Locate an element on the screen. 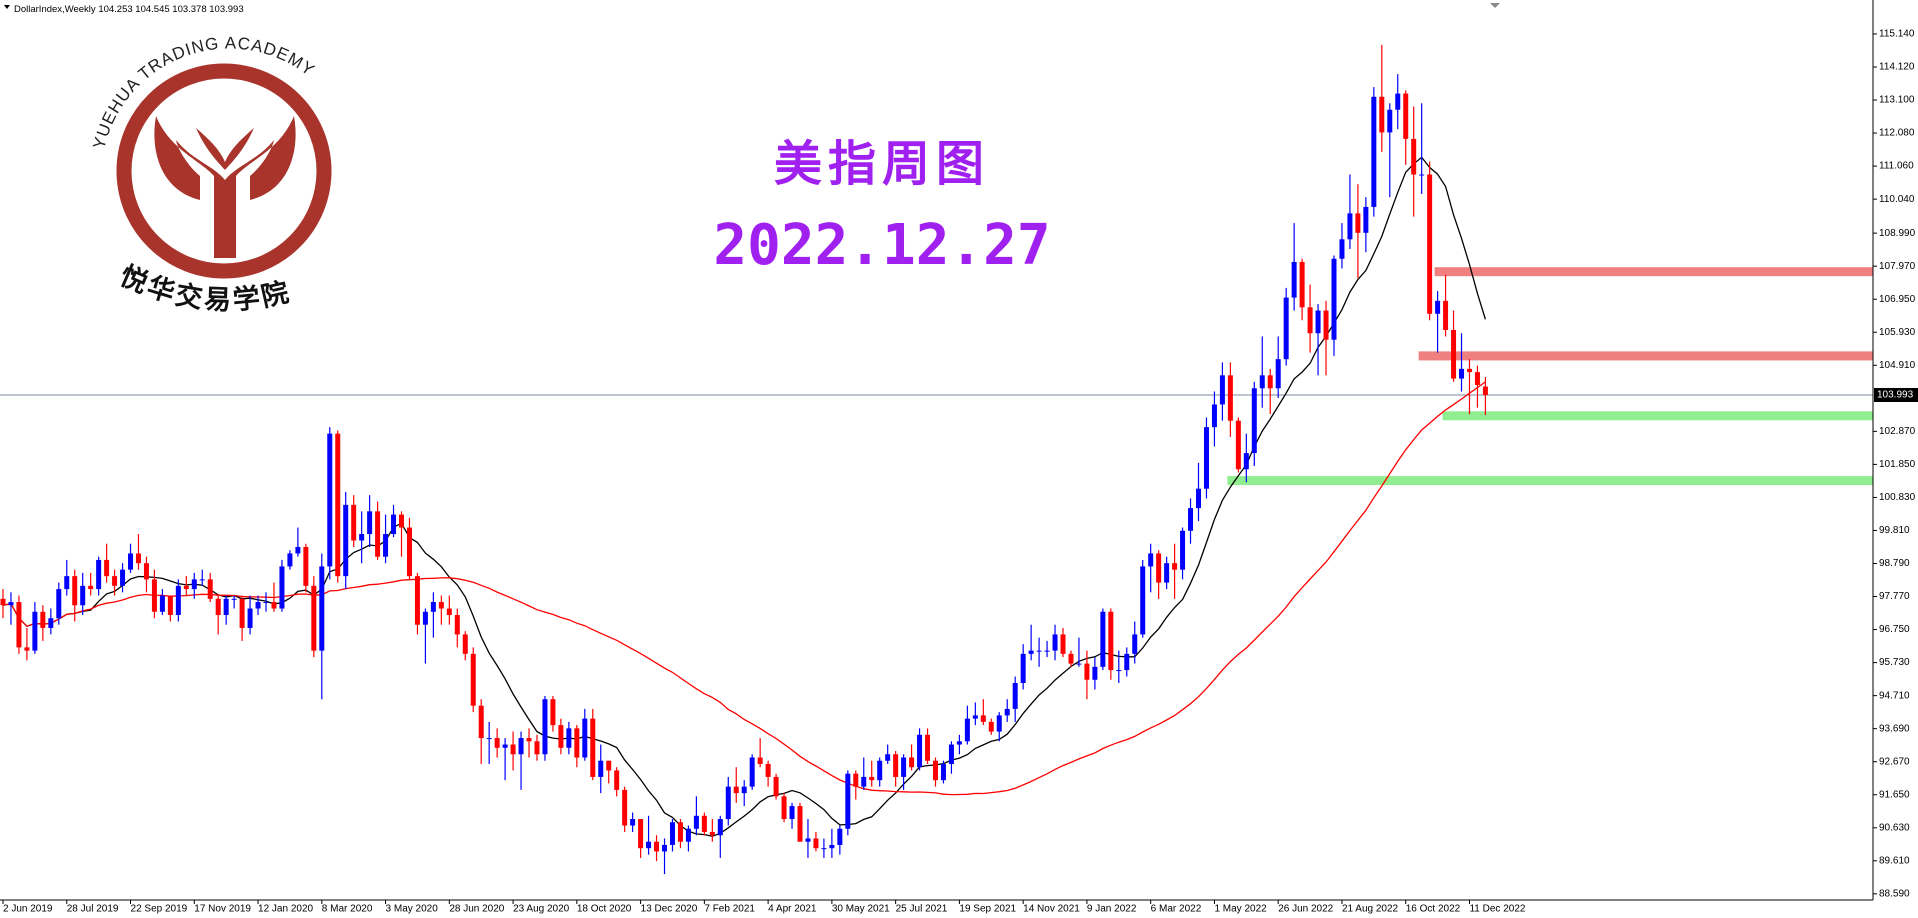 The image size is (1918, 918). x-tick-label: 22 Sep 2019 is located at coordinates (159, 909).